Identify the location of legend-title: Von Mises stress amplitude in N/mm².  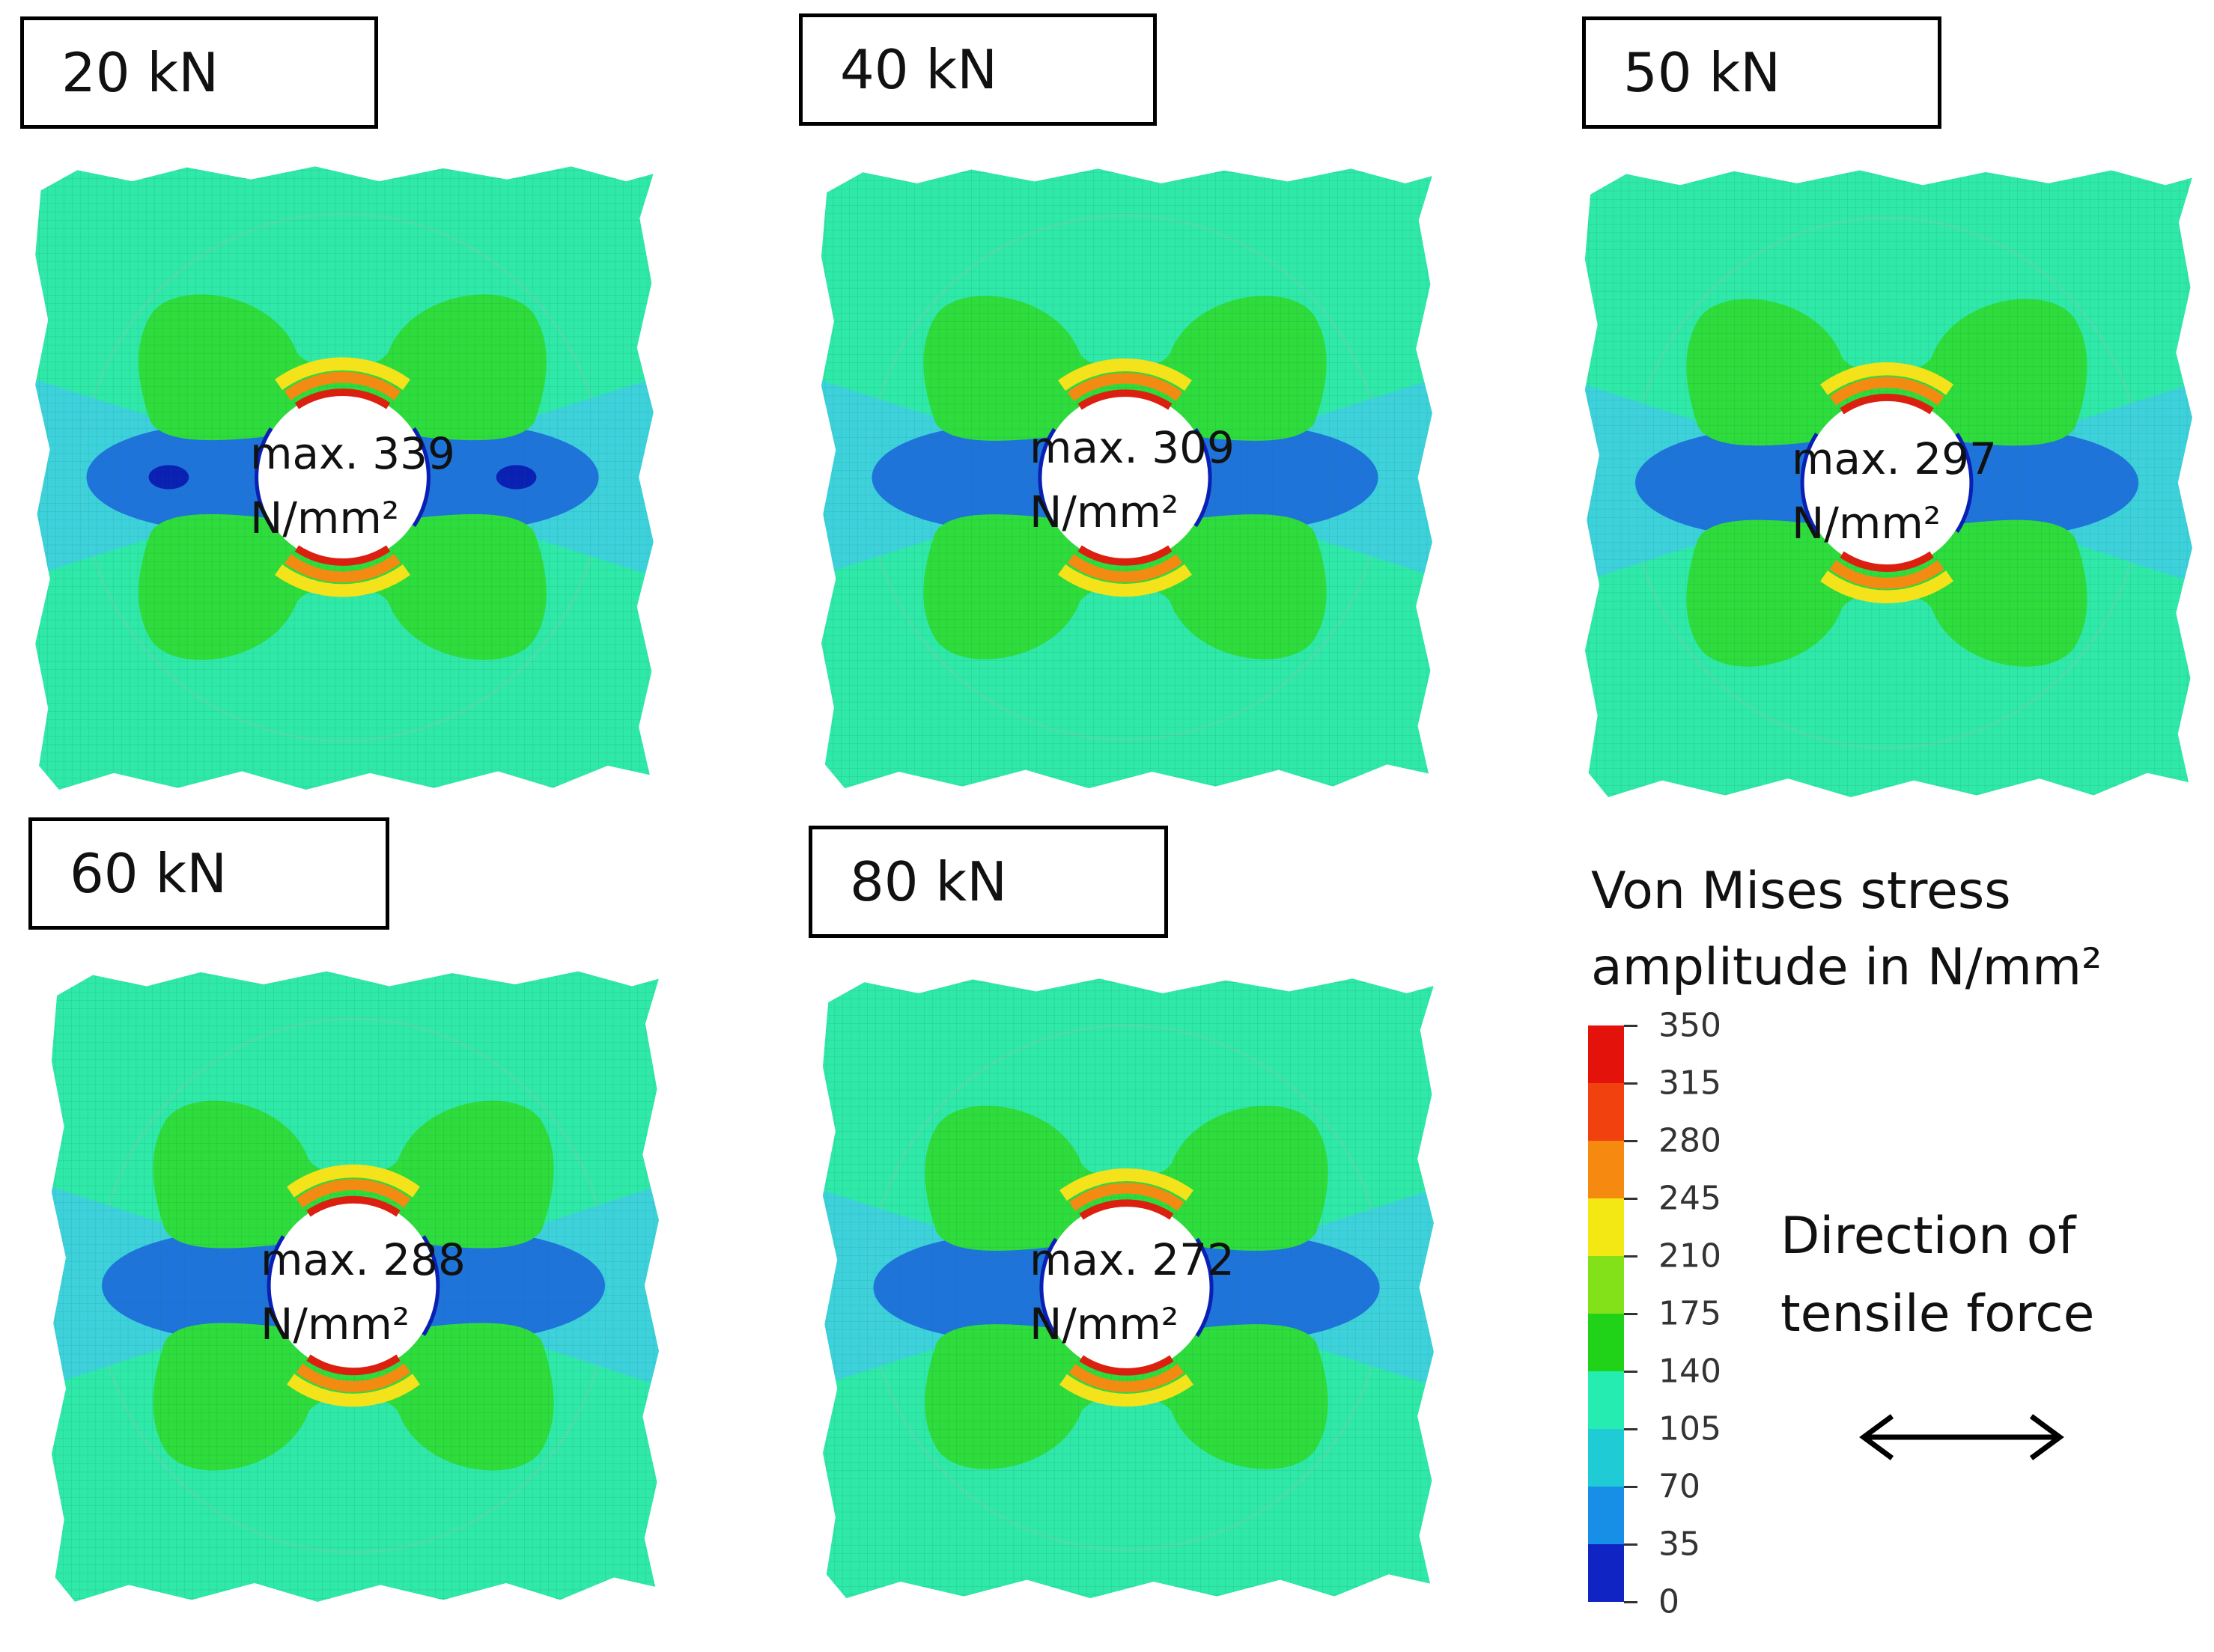
(1846, 929).